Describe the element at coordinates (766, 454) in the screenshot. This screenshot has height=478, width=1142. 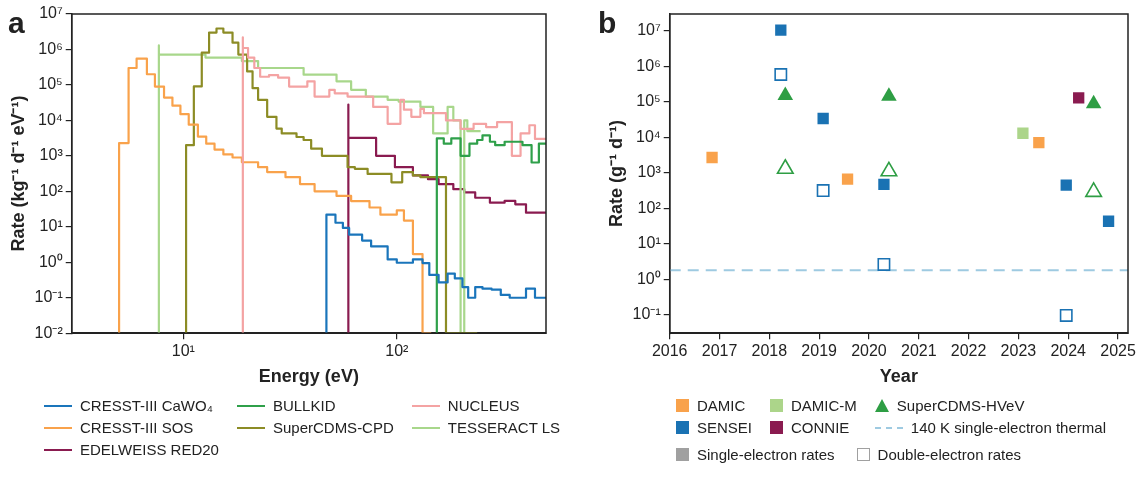
I see `text: Single-electron rates` at that location.